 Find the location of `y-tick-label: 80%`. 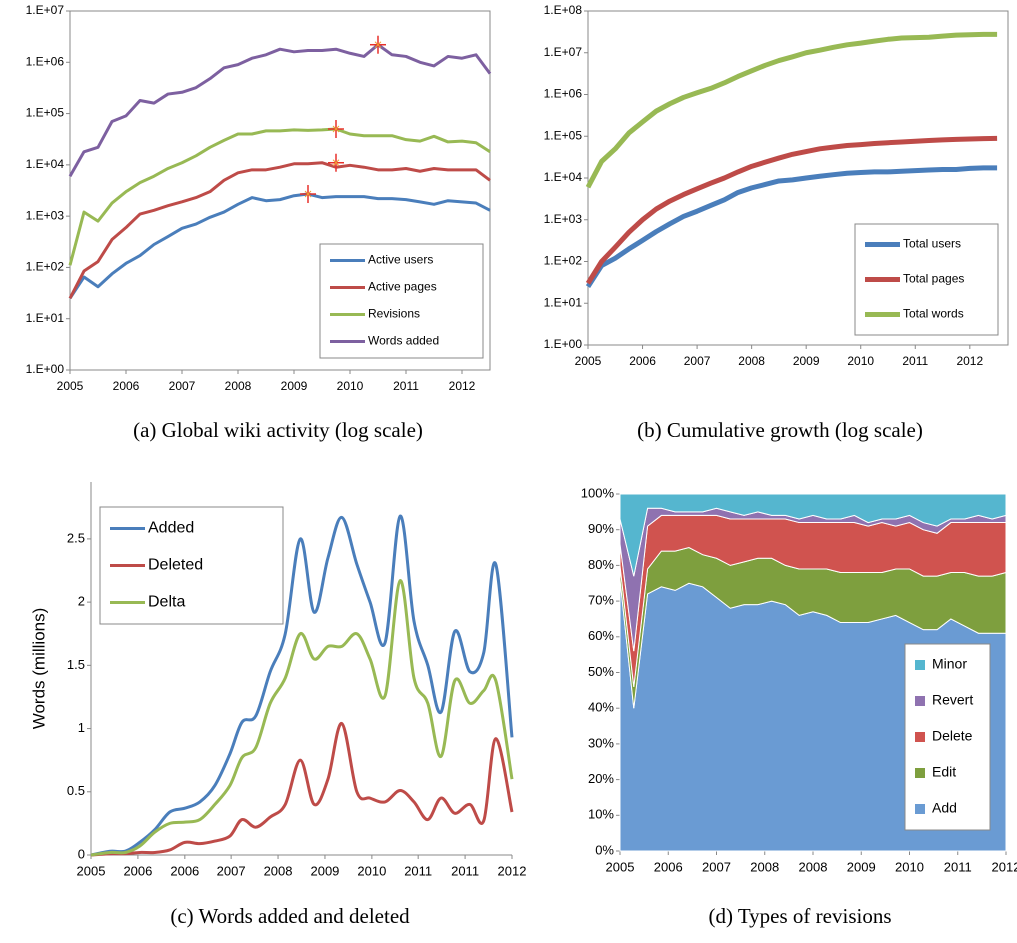

y-tick-label: 80% is located at coordinates (601, 564).